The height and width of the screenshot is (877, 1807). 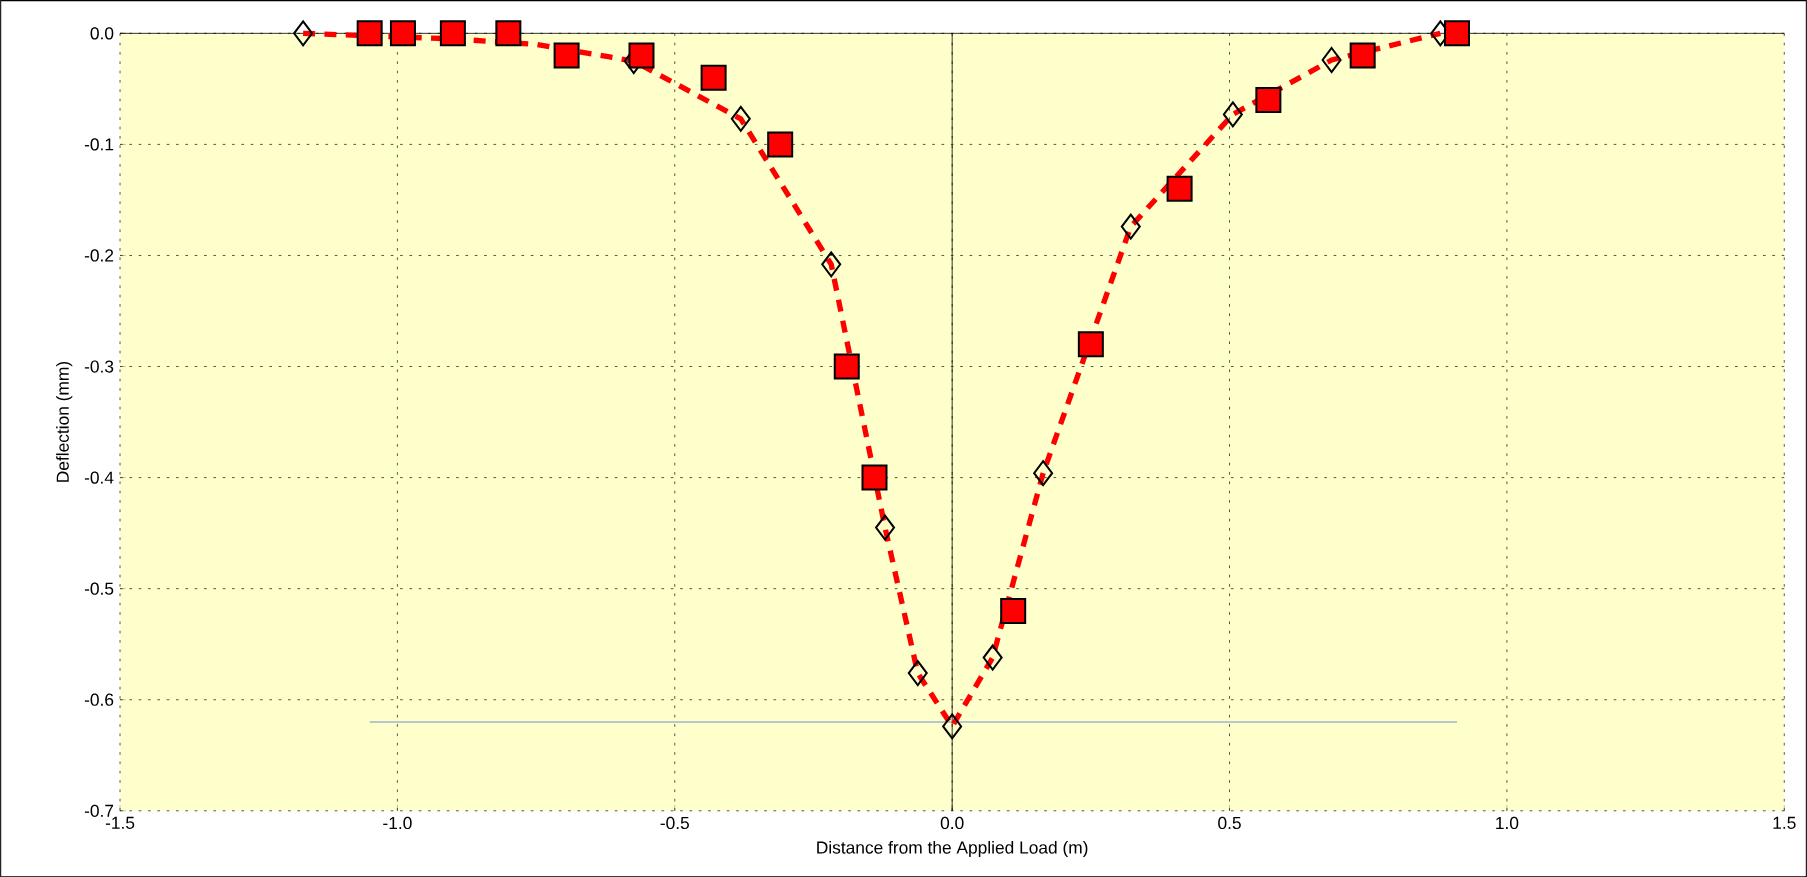 I want to click on y-tick-label: -0.7, so click(x=99, y=810).